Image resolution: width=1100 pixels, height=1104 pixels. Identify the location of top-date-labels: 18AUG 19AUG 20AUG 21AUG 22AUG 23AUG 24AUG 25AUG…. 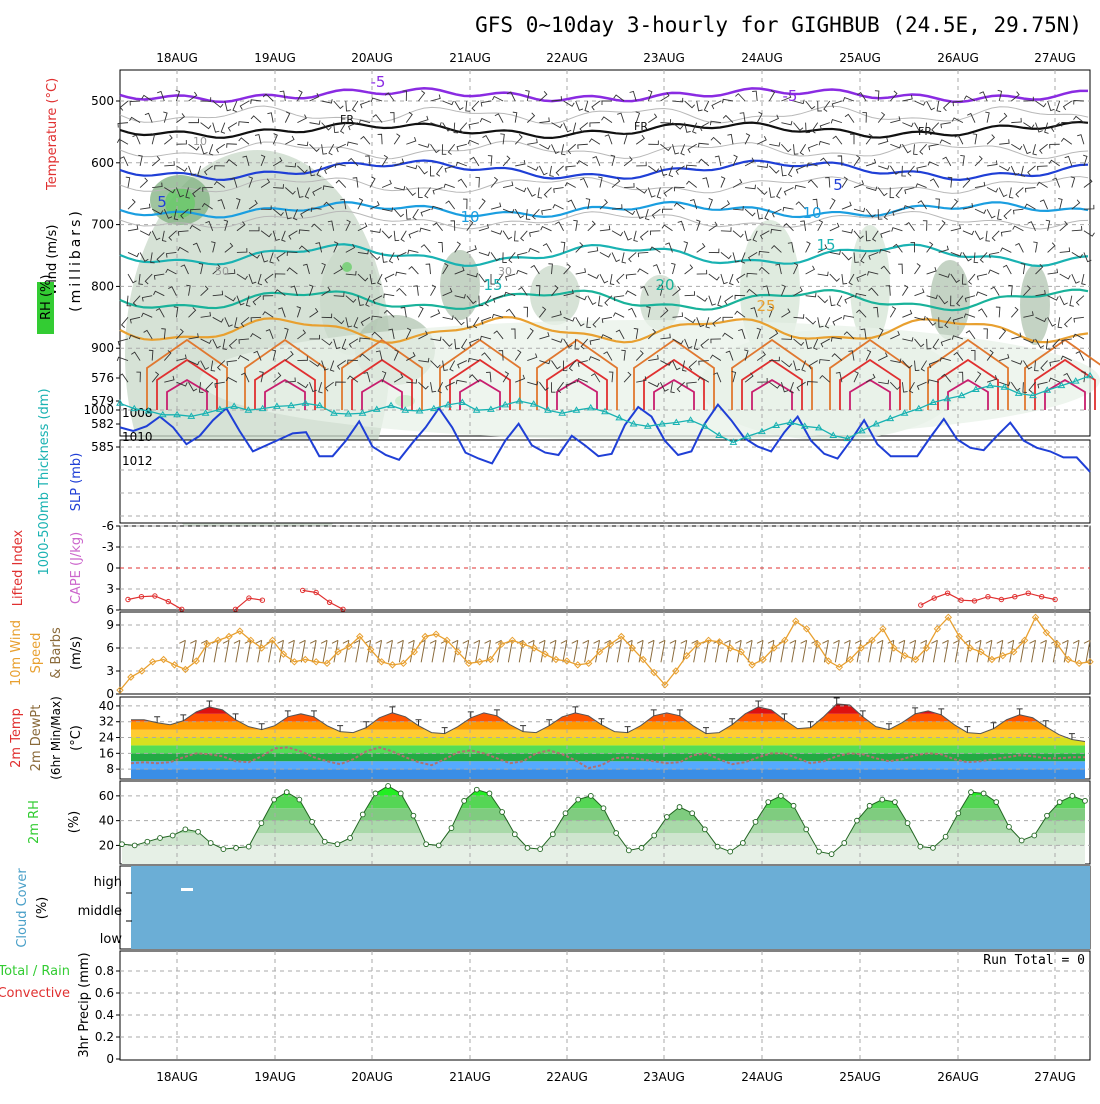
(616, 58).